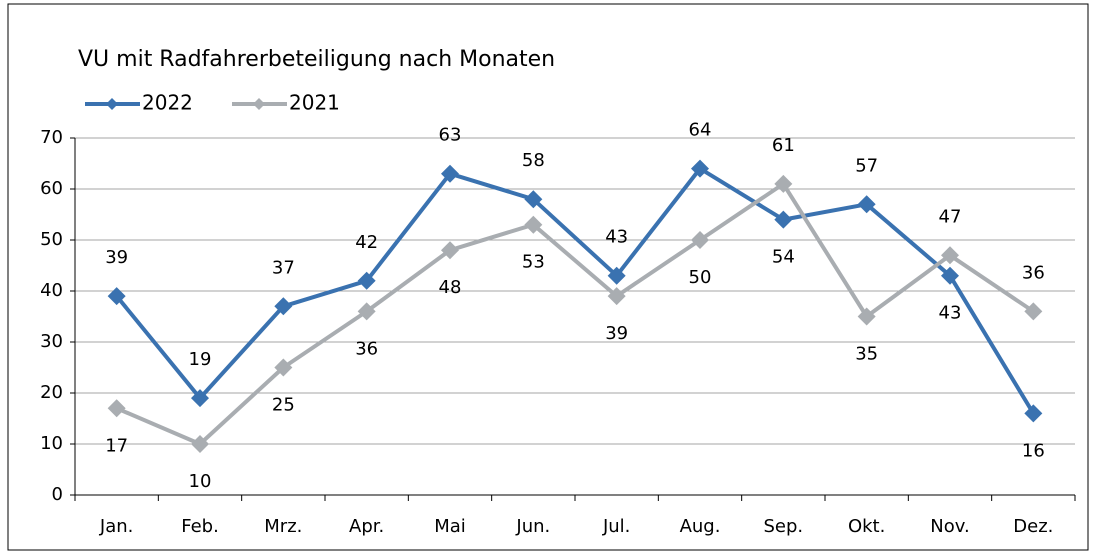 This screenshot has height=555, width=1096. What do you see at coordinates (533, 160) in the screenshot?
I see `data-label: 58` at bounding box center [533, 160].